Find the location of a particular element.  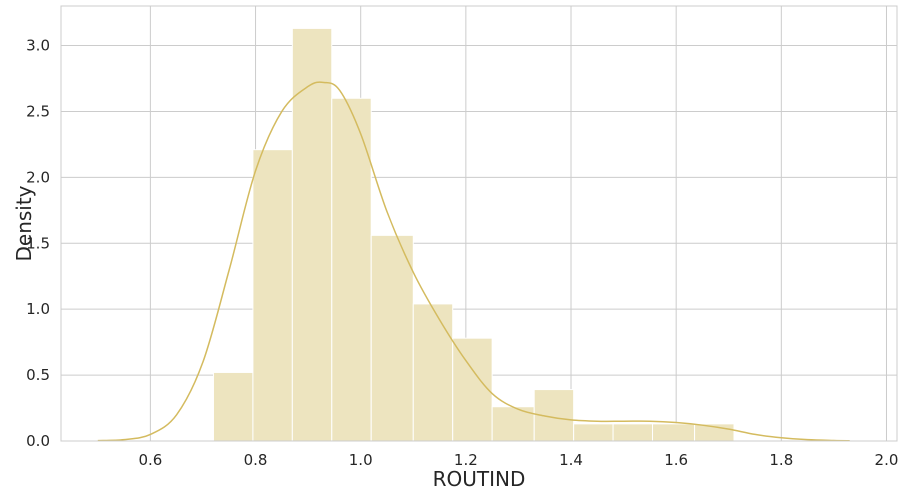

x-tick-label: 1.2 is located at coordinates (466, 460).